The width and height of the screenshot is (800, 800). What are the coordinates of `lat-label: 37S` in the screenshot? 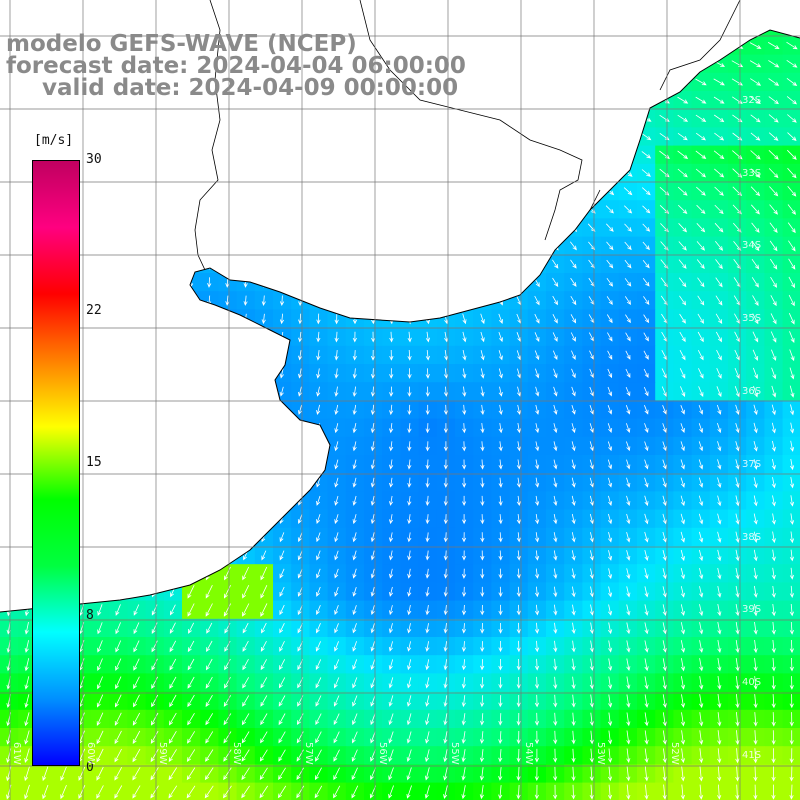 It's located at (752, 464).